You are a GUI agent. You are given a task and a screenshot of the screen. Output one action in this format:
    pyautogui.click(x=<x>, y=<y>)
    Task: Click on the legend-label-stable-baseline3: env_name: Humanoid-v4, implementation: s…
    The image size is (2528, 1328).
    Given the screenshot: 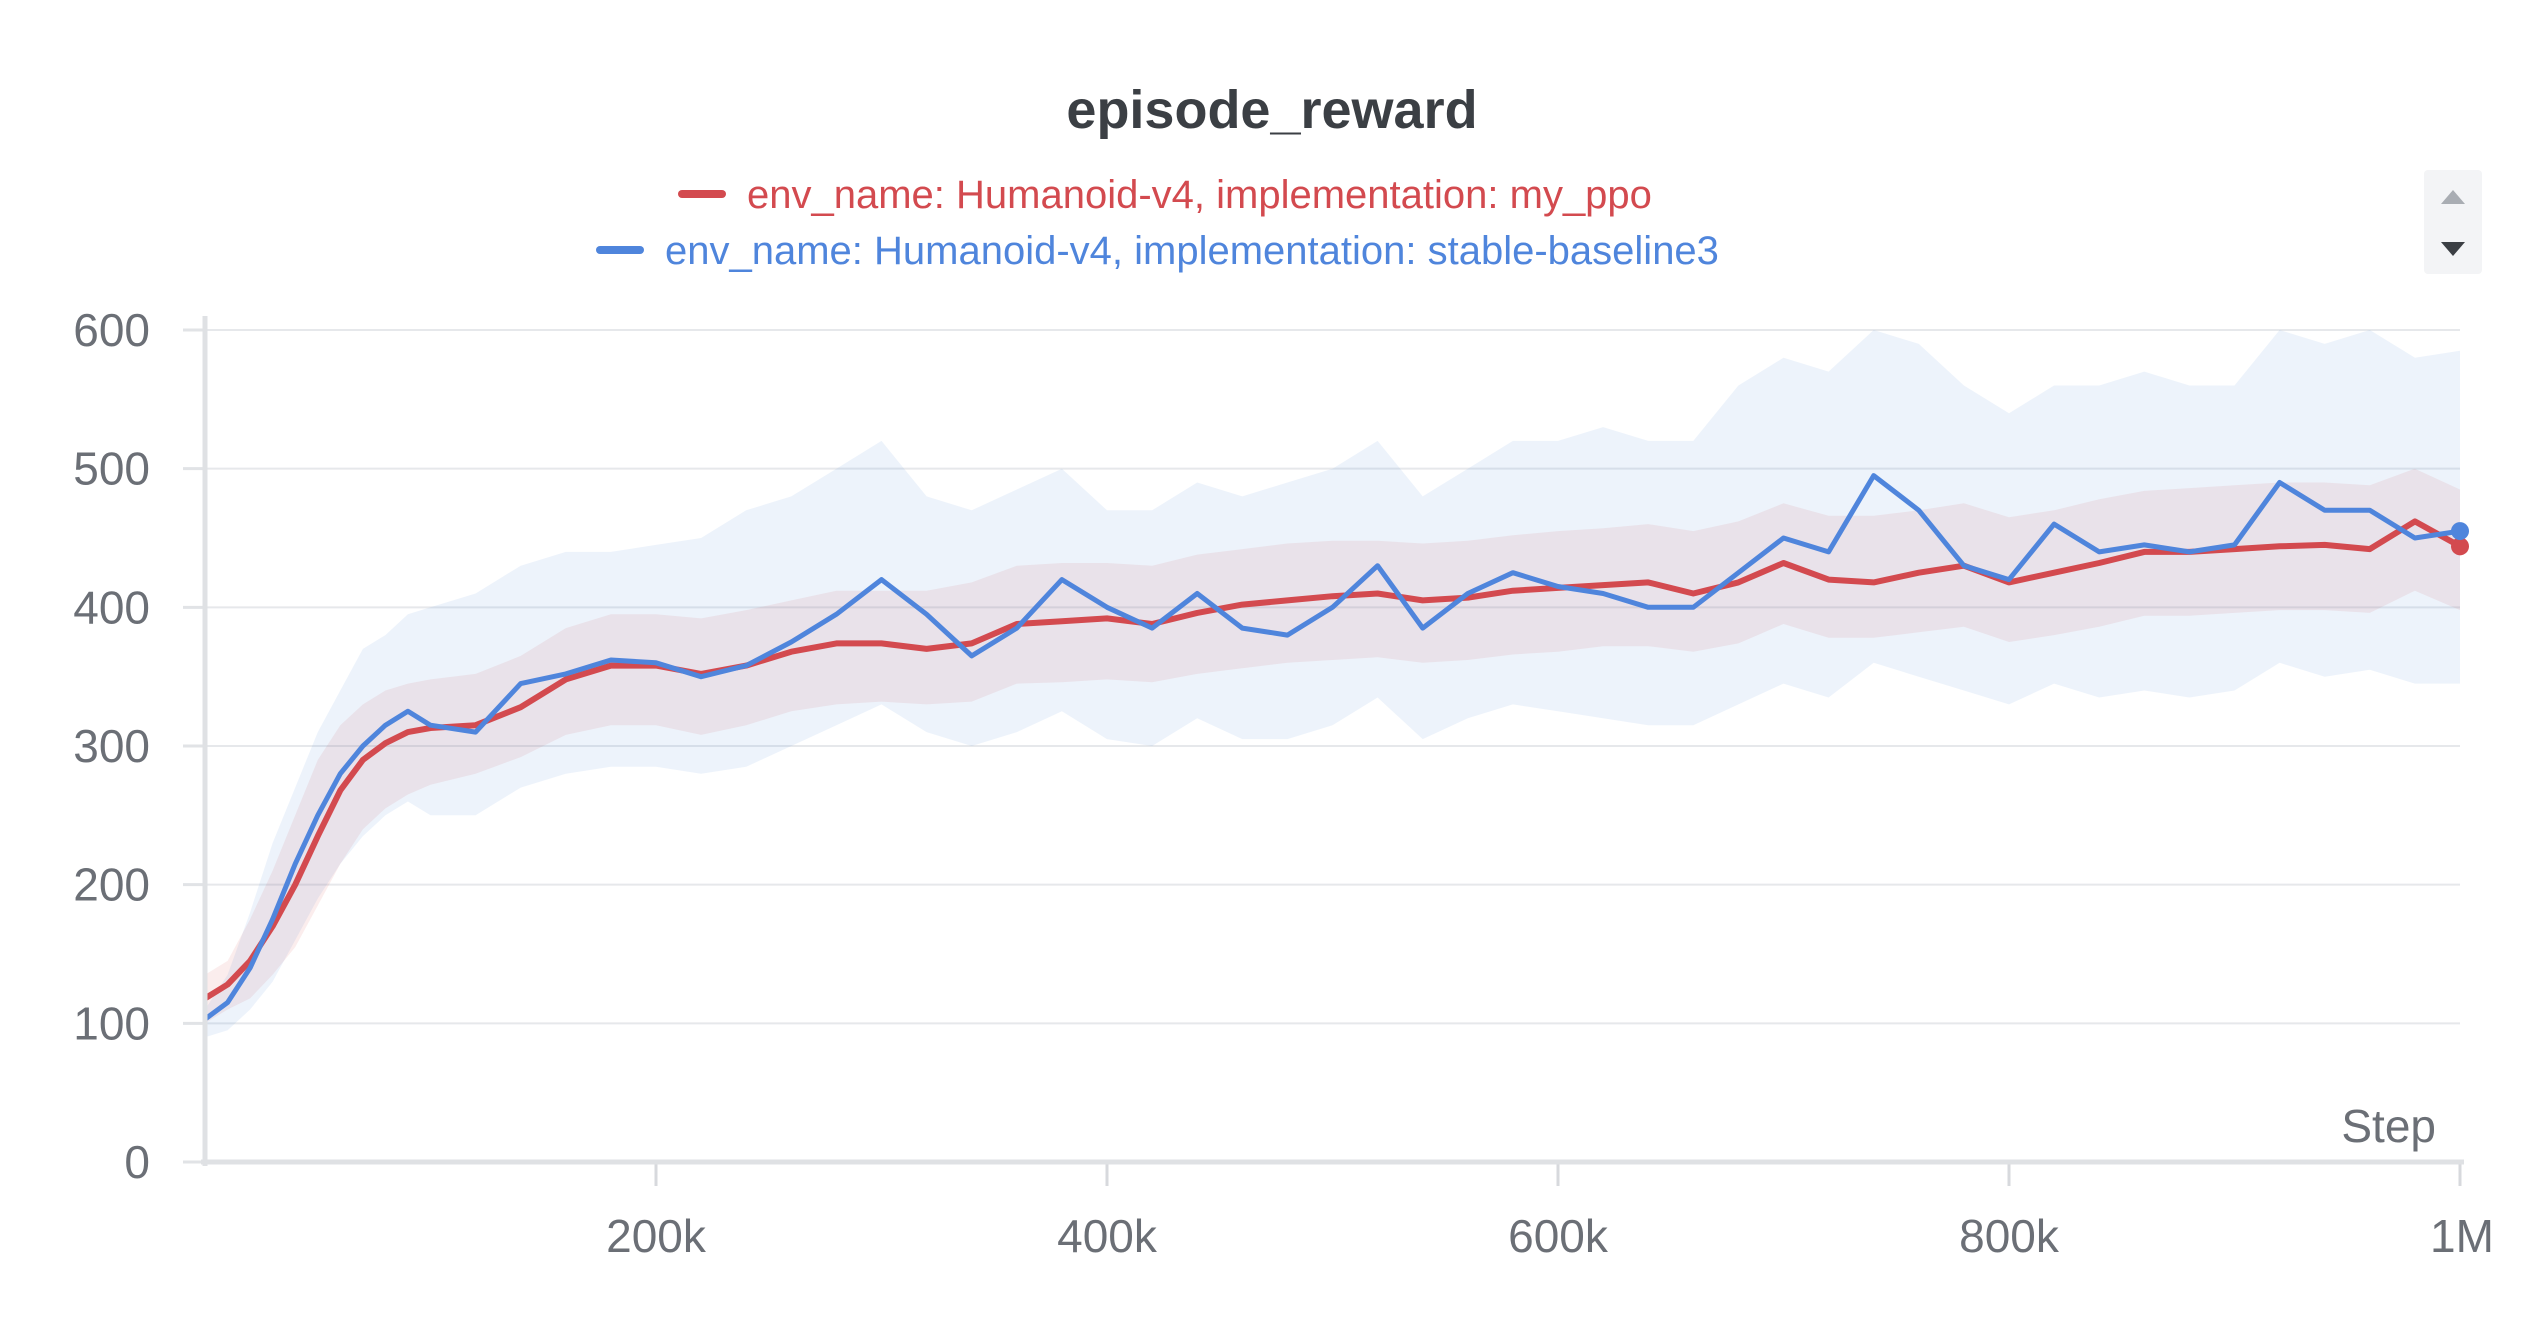 What is the action you would take?
    pyautogui.click(x=1192, y=251)
    